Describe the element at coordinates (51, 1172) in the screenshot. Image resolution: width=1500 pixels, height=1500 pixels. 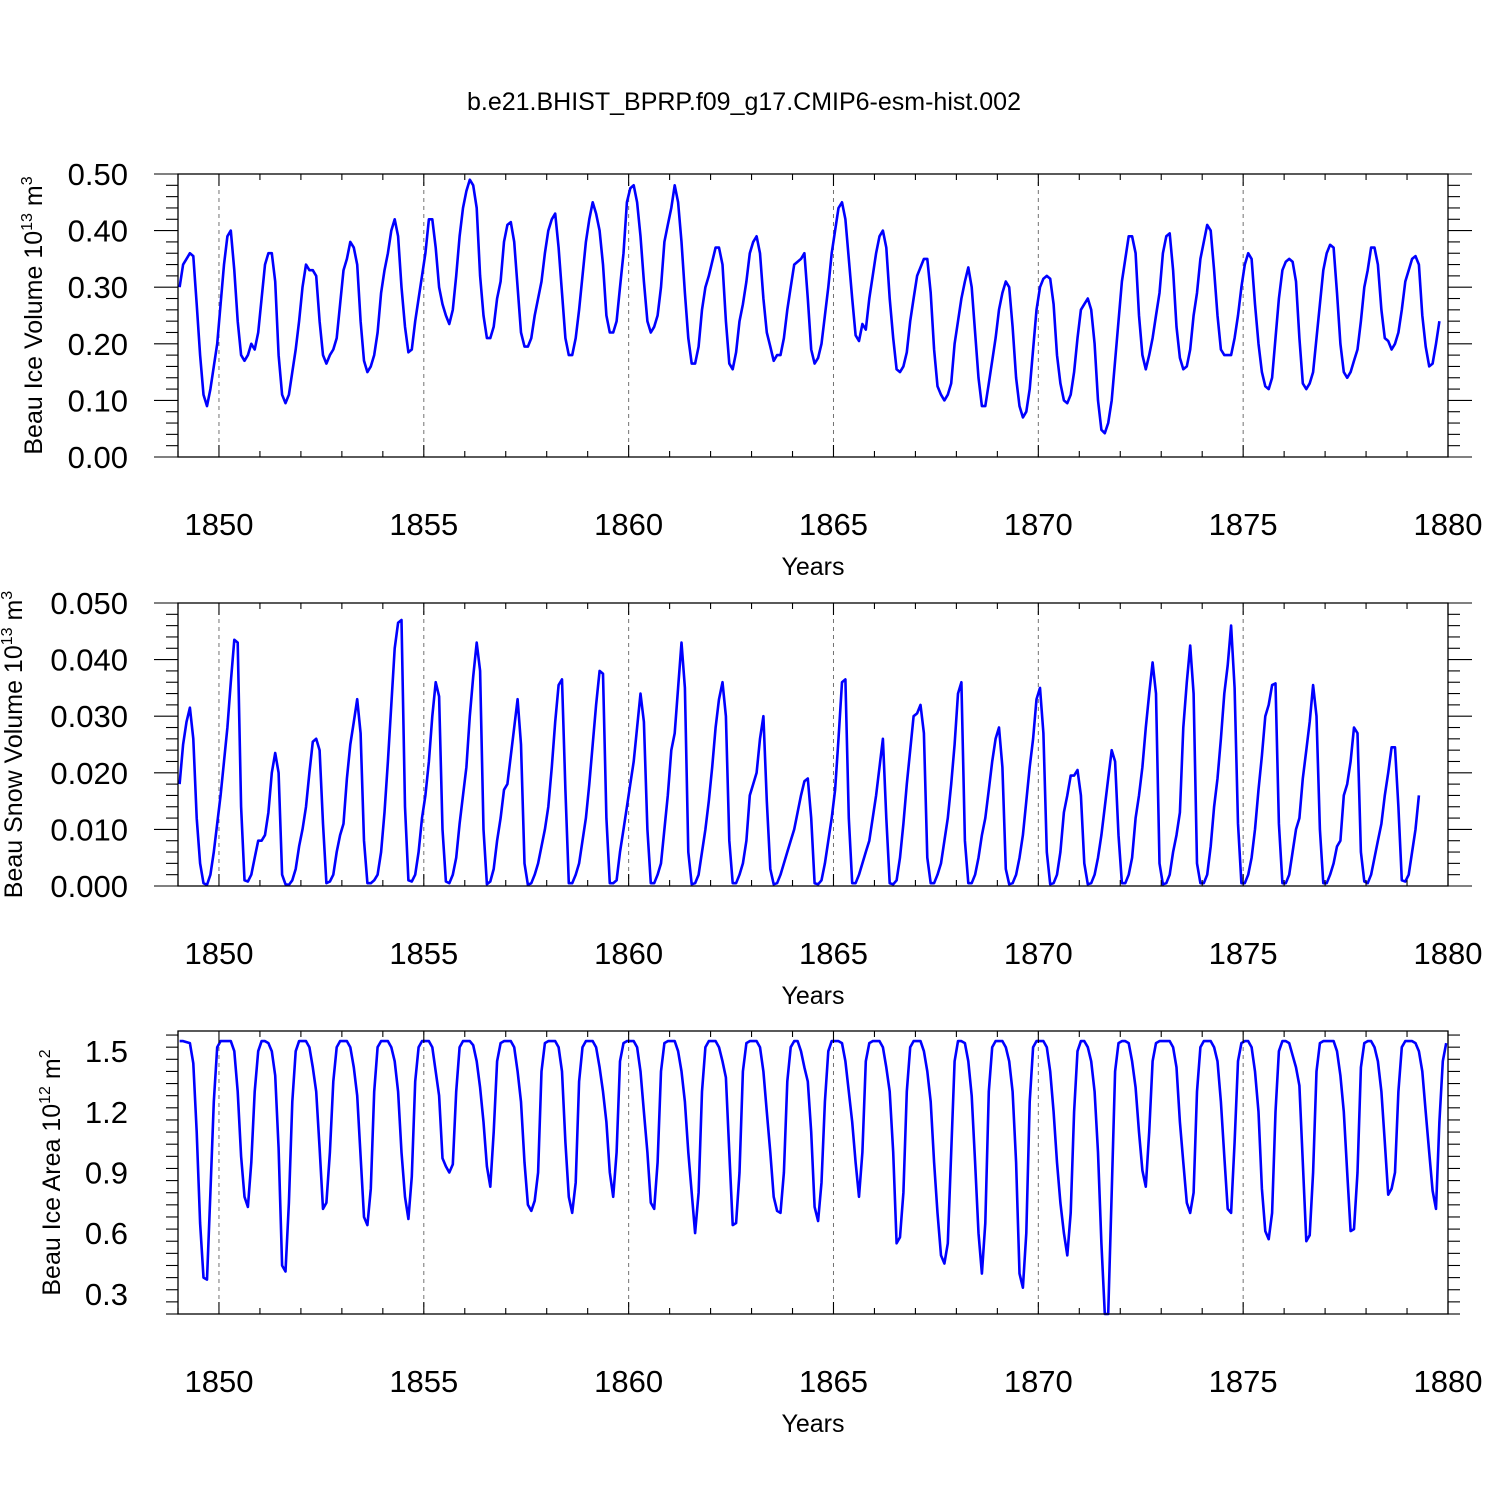
I see `chart2-ylabel: Beau Ice Area 1012 m2` at that location.